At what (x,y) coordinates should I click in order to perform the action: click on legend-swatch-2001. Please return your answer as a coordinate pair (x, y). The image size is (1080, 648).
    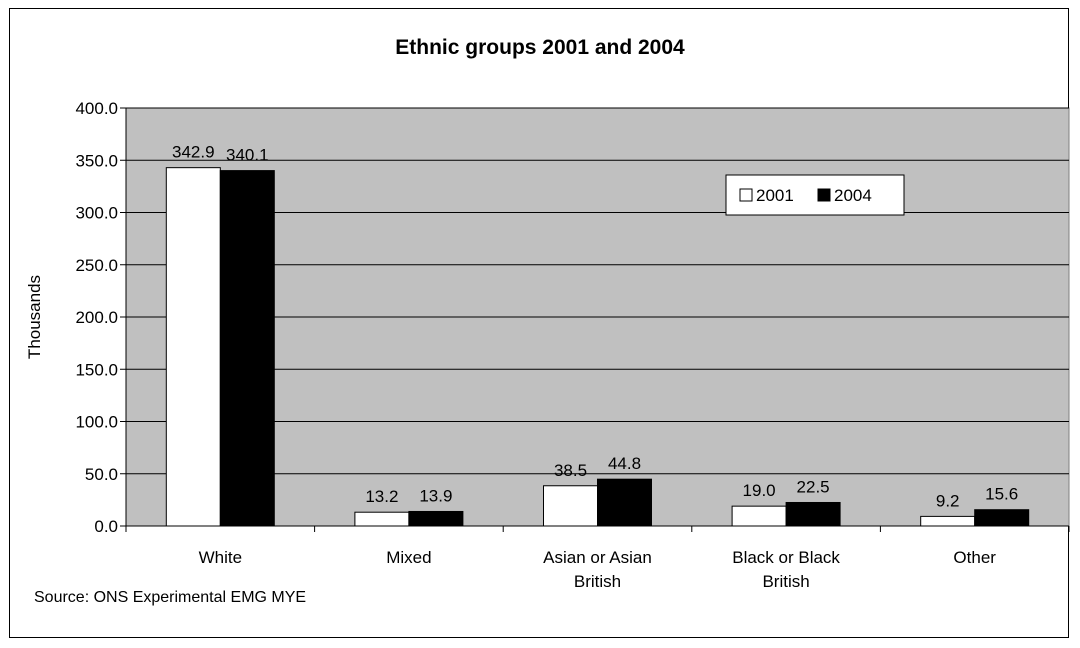
    Looking at the image, I should click on (746, 195).